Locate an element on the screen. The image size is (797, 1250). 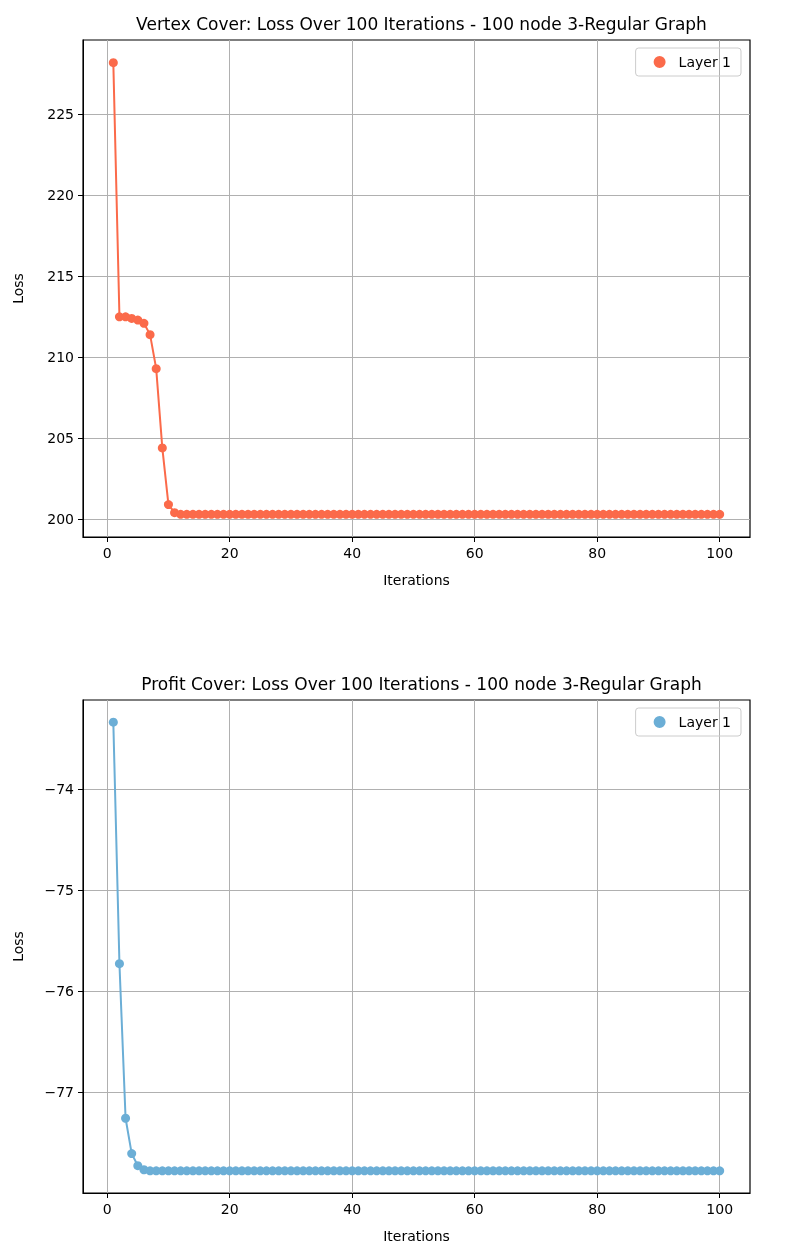
y-tick-label: 205 is located at coordinates (60, 438).